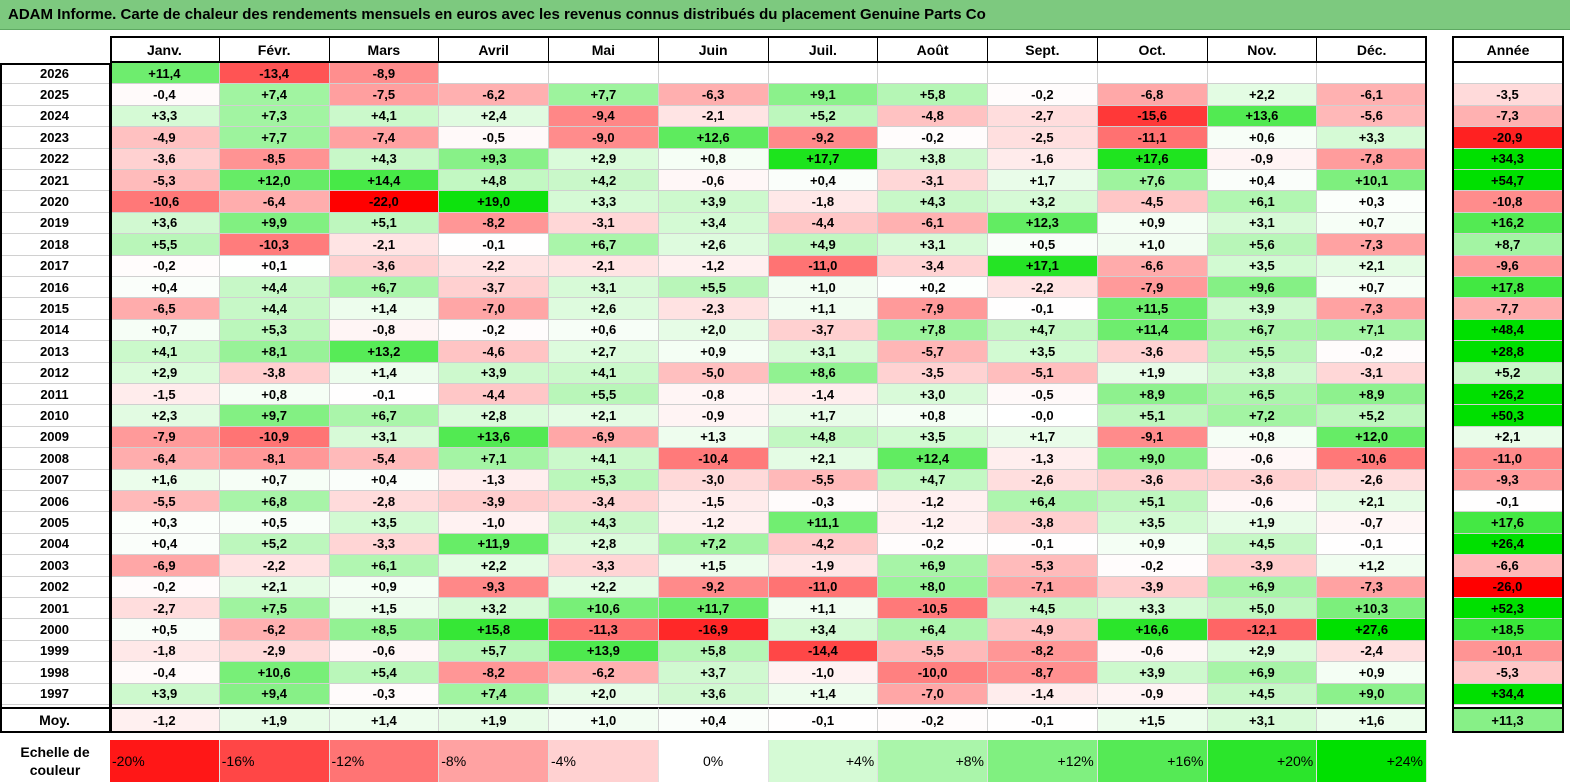  I want to click on heatmap-cell: +9,1, so click(823, 95).